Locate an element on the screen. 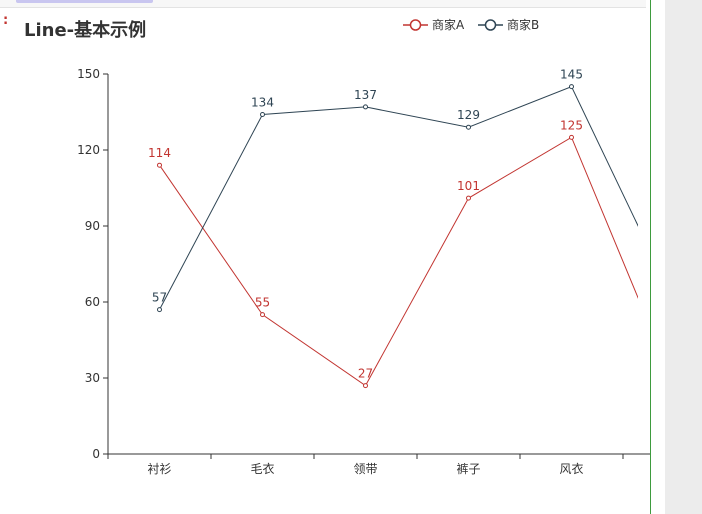 The width and height of the screenshot is (702, 514). active-tab-indicator is located at coordinates (84, 1).